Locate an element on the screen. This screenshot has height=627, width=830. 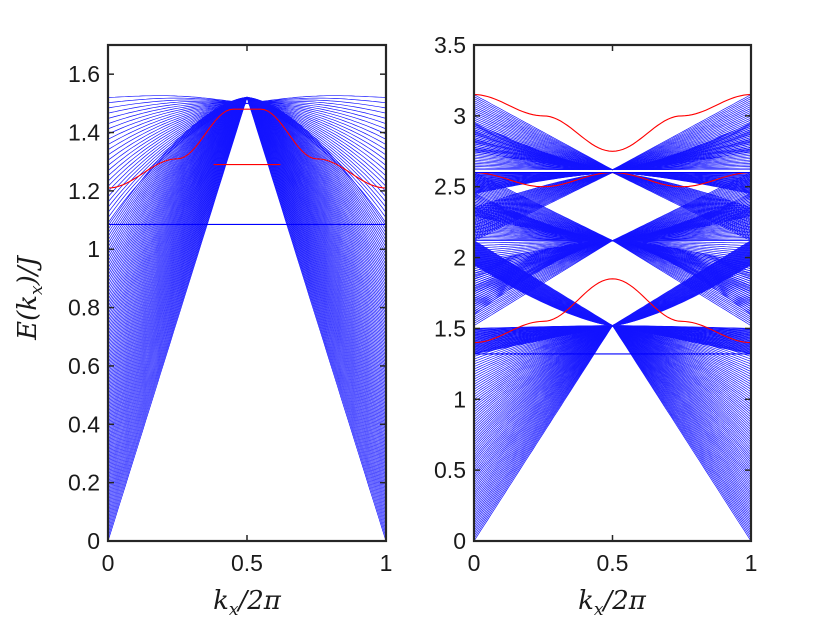
x-axis-label-left: kx/2π is located at coordinates (247, 603).